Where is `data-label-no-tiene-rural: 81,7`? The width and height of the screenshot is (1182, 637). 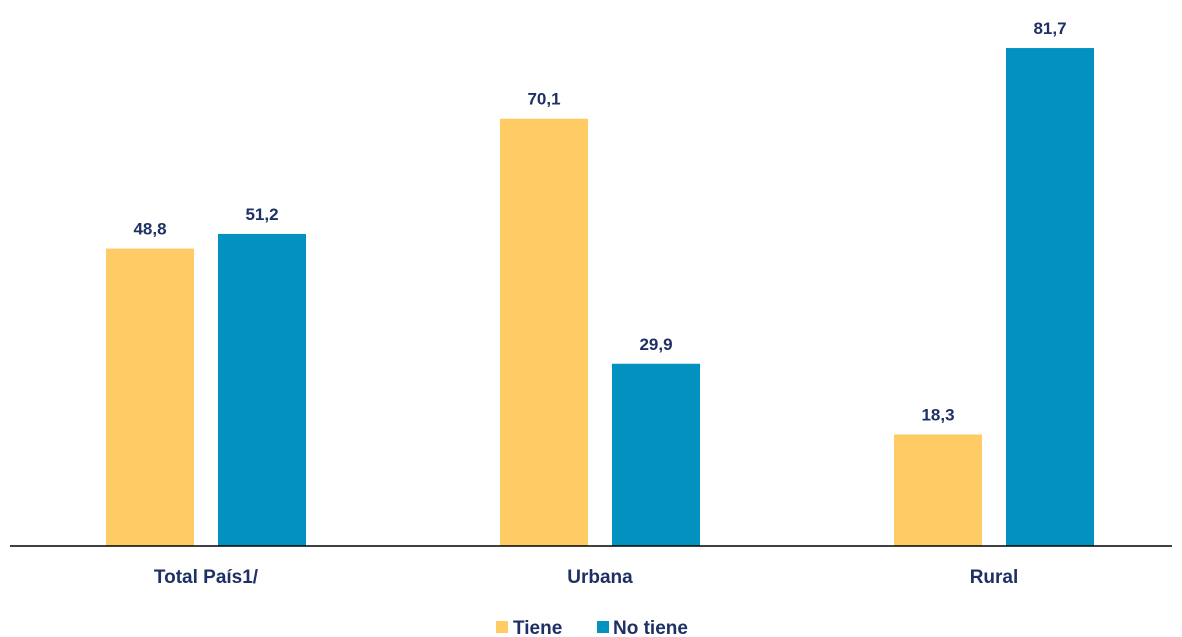
data-label-no-tiene-rural: 81,7 is located at coordinates (1049, 28).